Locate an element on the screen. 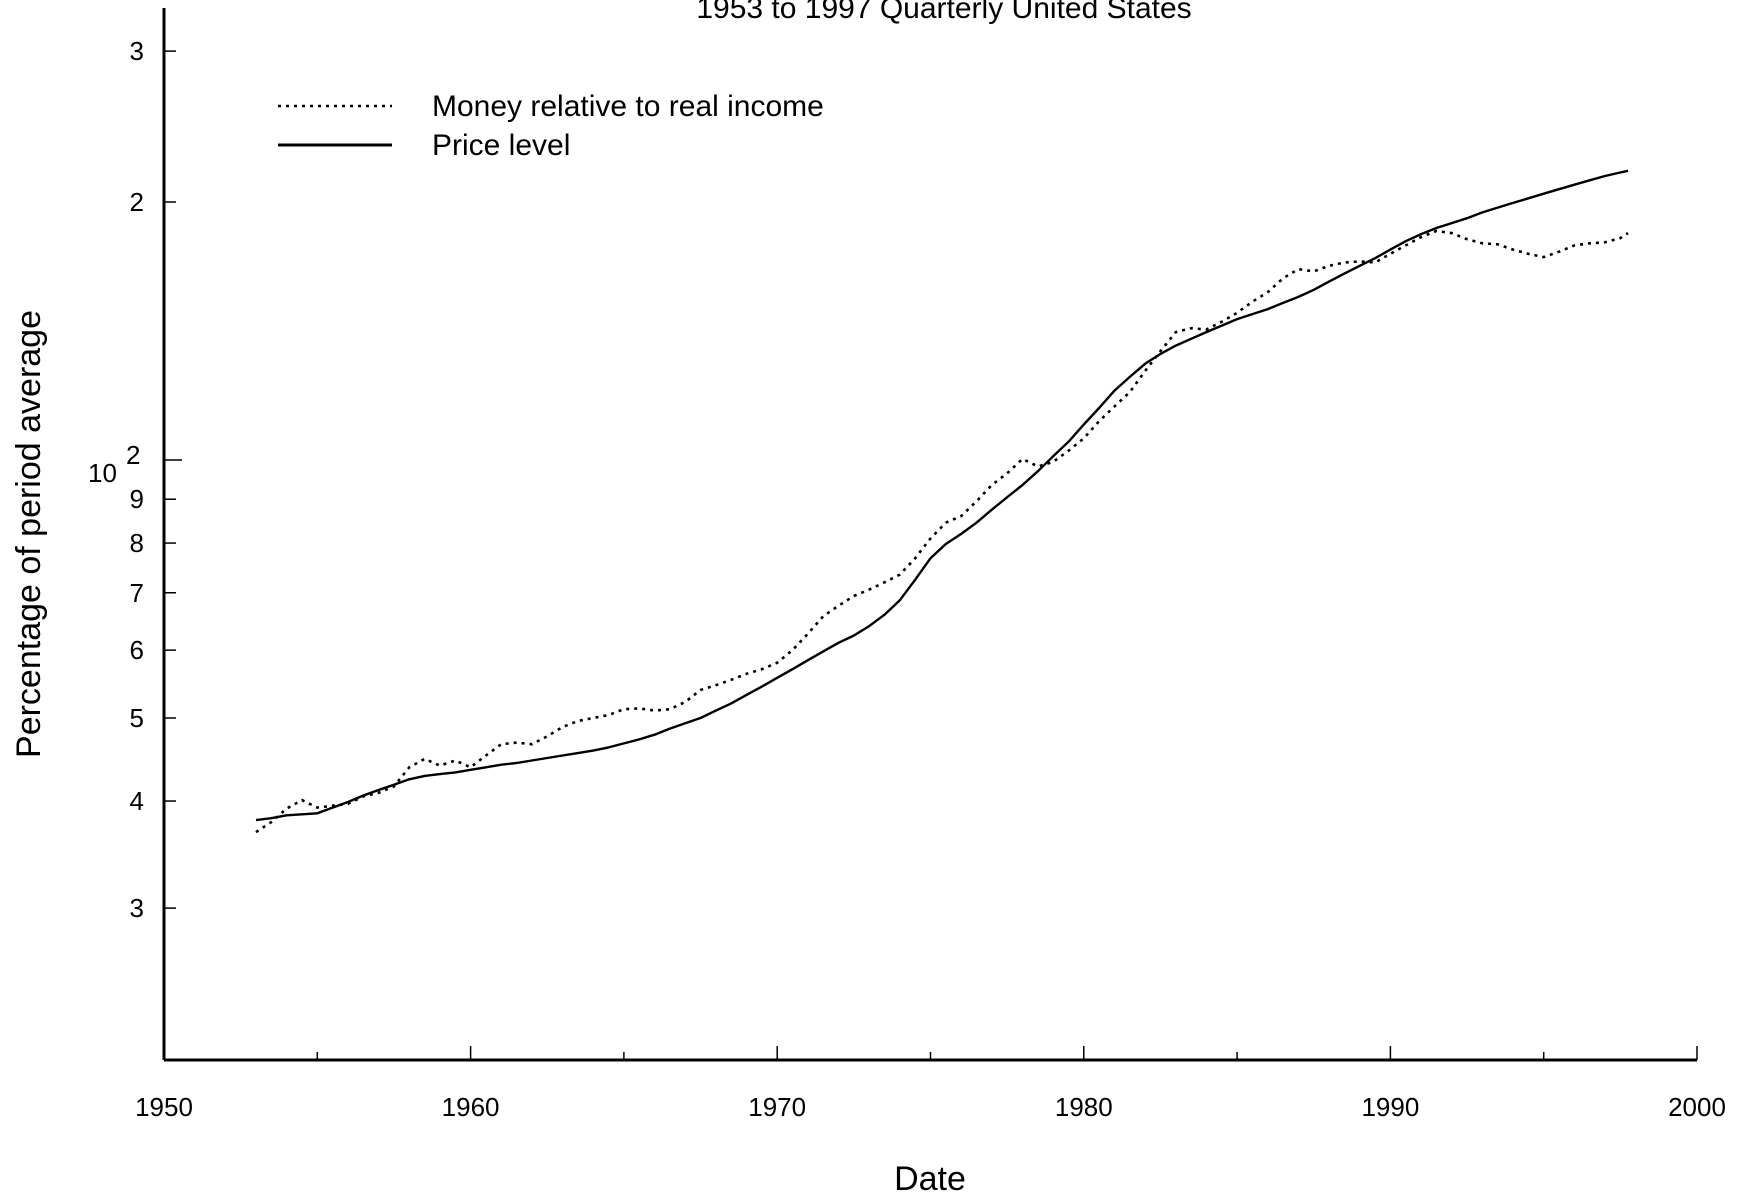 This screenshot has height=1198, width=1743. x-tick-label: 1970 is located at coordinates (777, 1107).